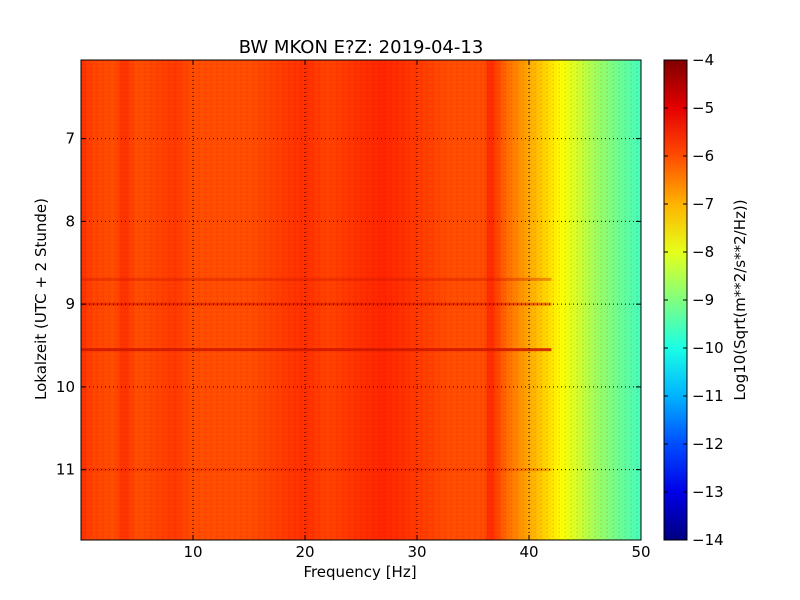 The image size is (800, 600). I want to click on colorbar-tick-label: −14, so click(708, 540).